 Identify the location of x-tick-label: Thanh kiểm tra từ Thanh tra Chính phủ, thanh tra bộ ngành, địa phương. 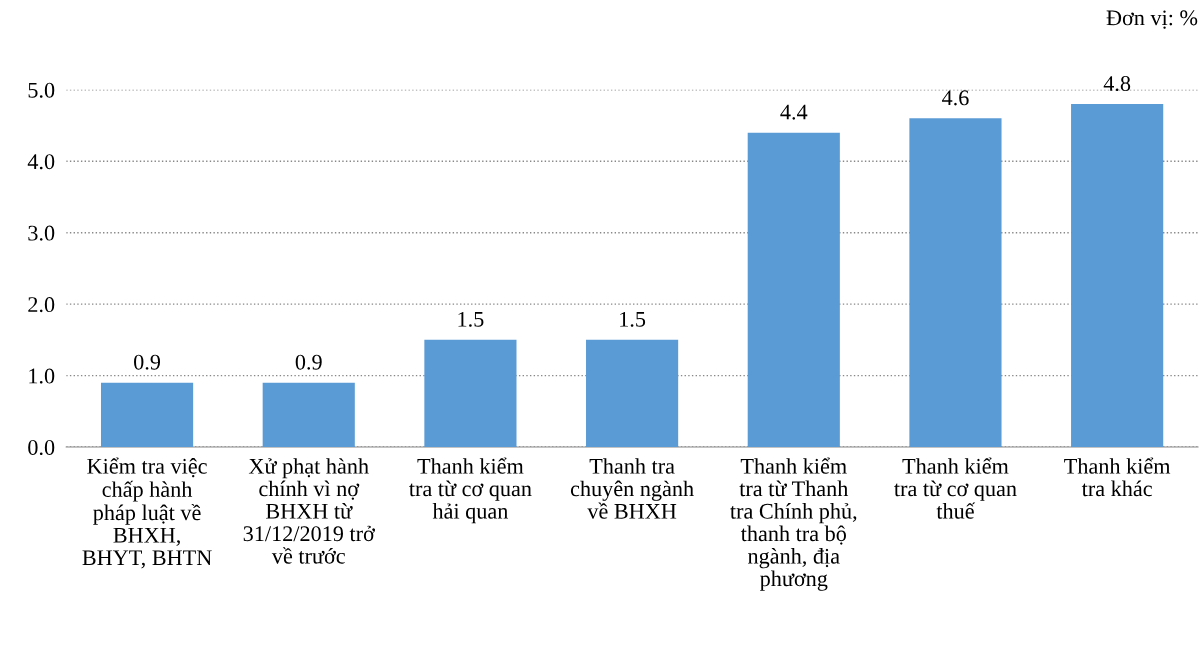
(793, 524).